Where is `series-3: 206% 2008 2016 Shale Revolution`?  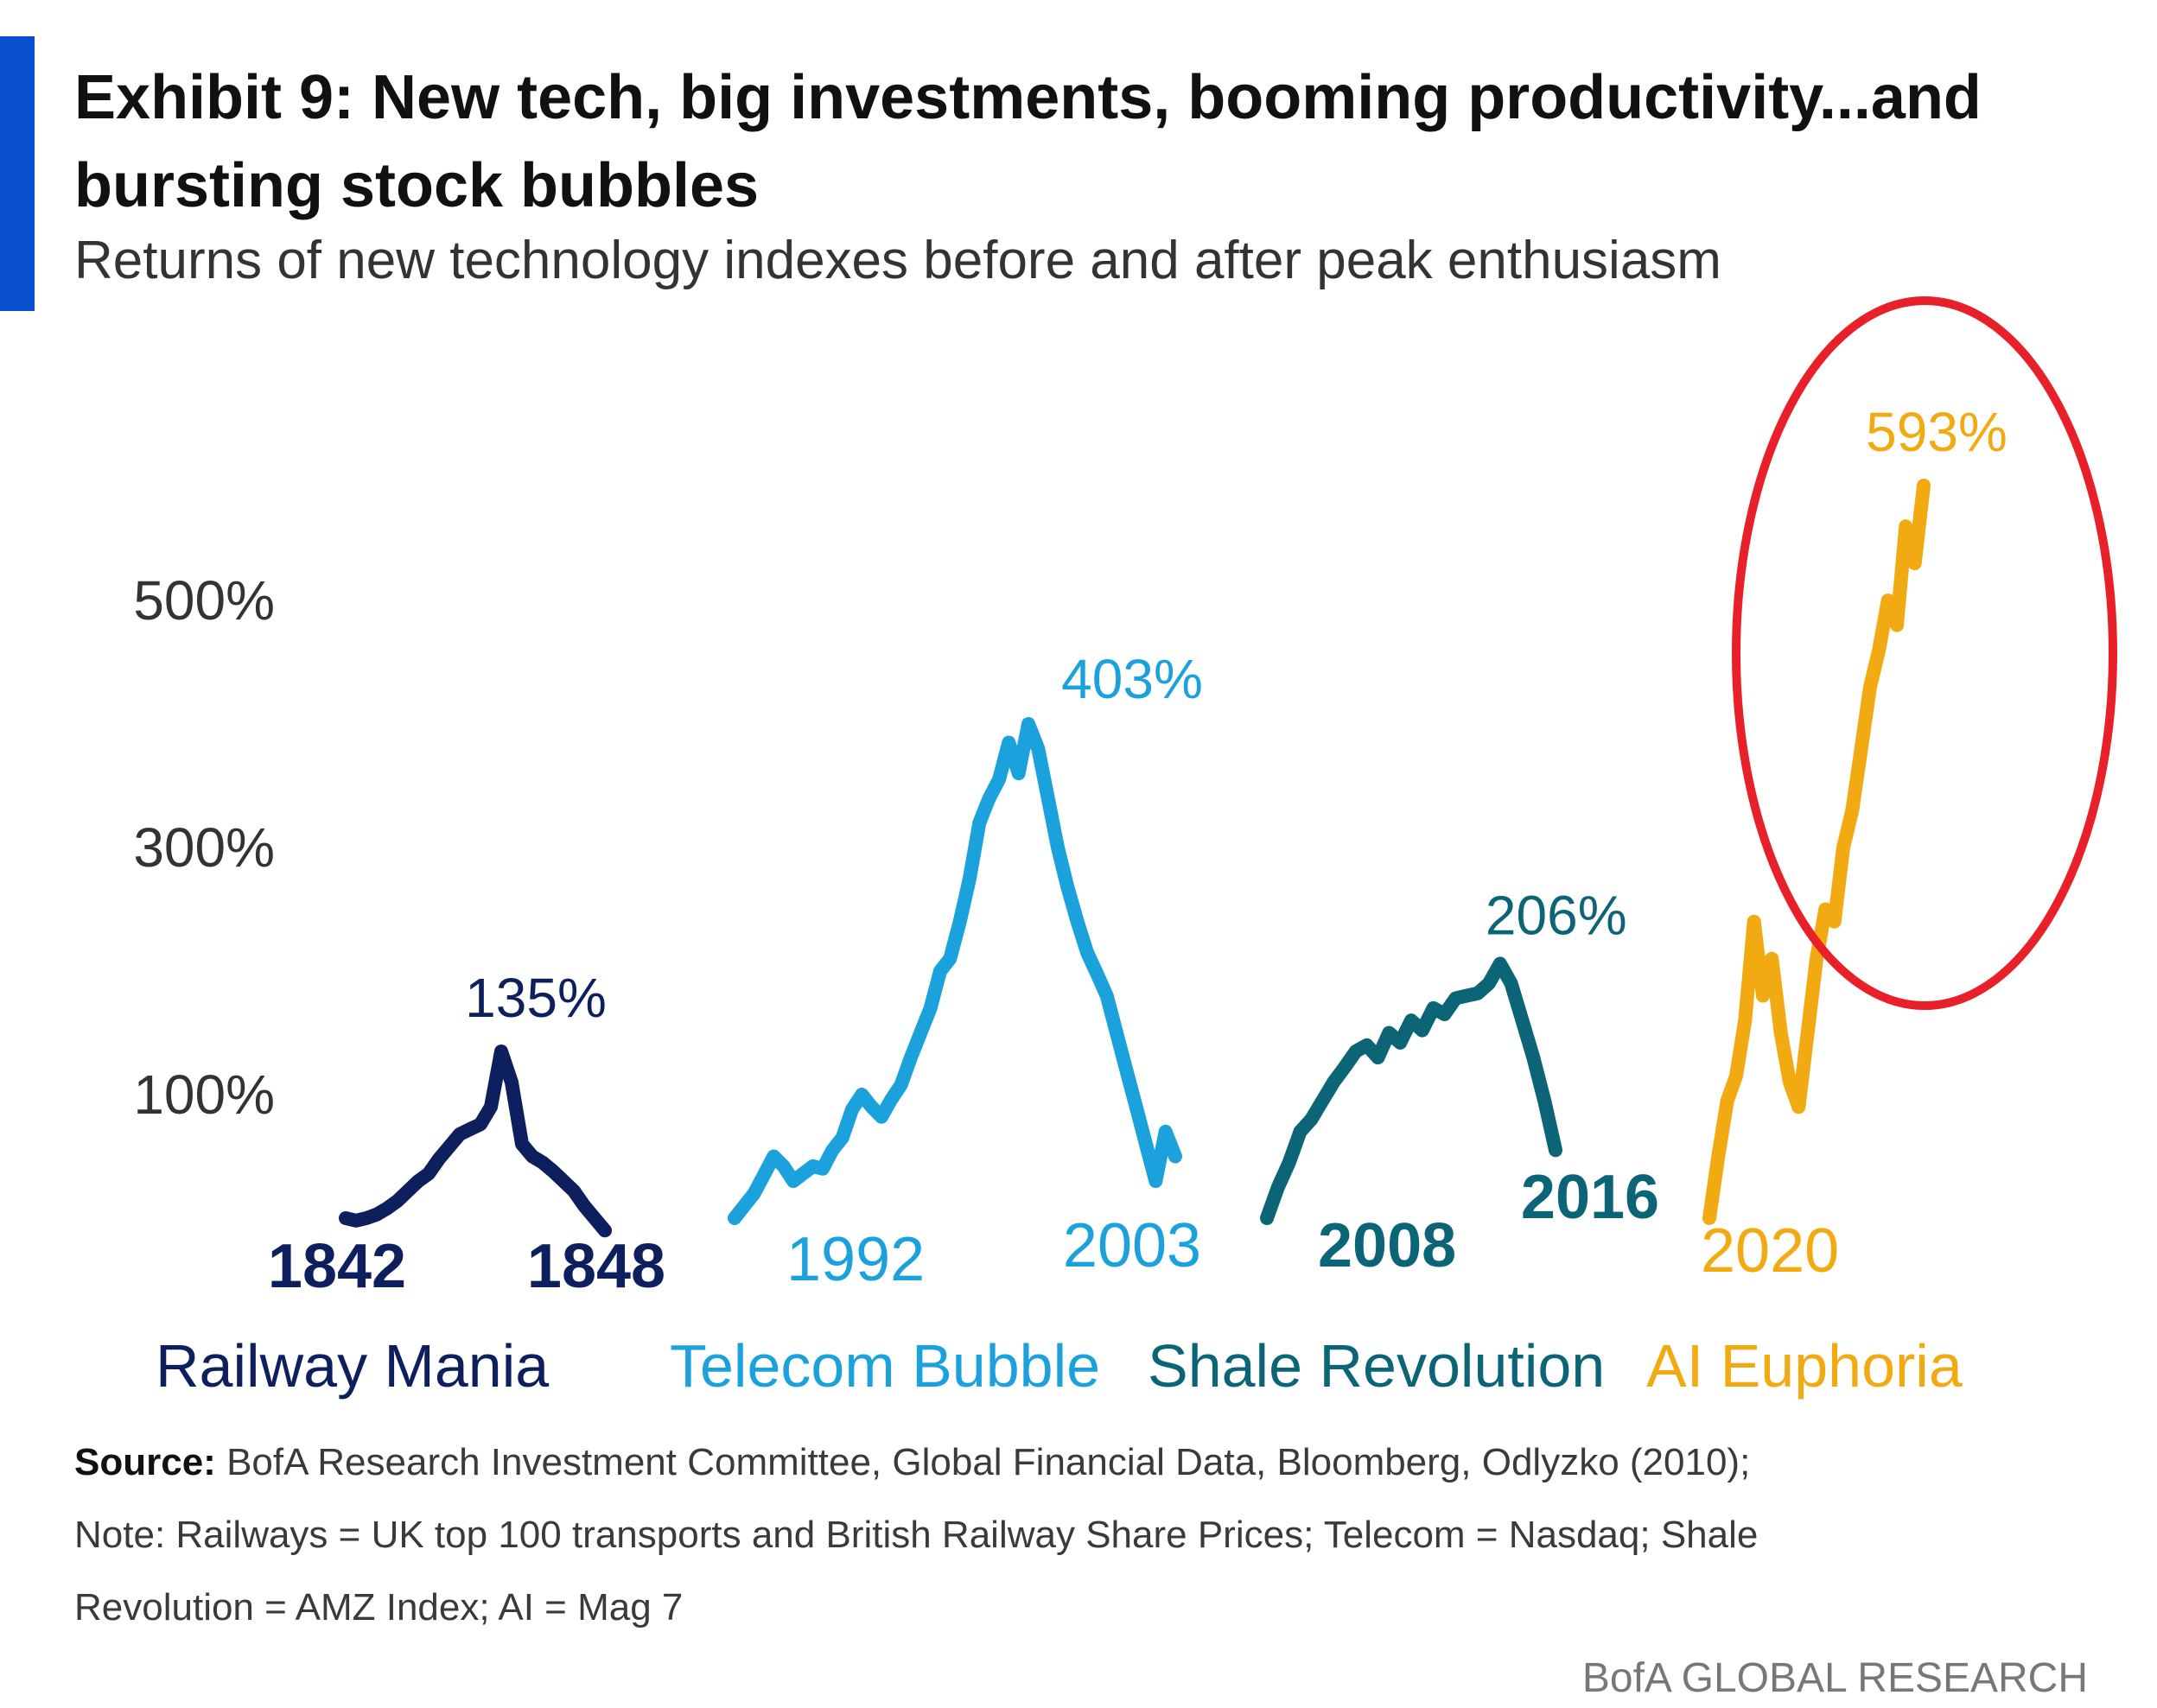
series-3: 206% 2008 2016 Shale Revolution is located at coordinates (1403, 1142).